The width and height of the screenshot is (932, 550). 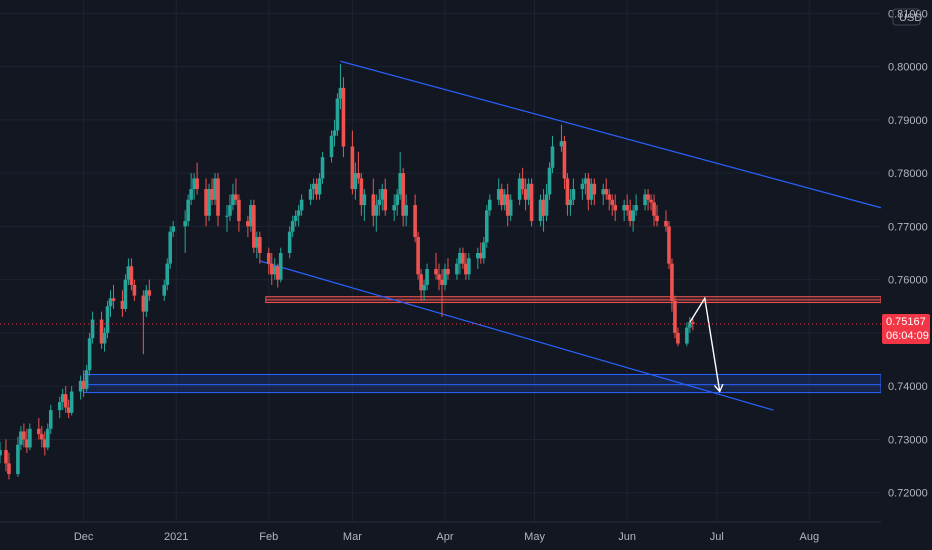 I want to click on projection-layer, so click(x=706, y=344).